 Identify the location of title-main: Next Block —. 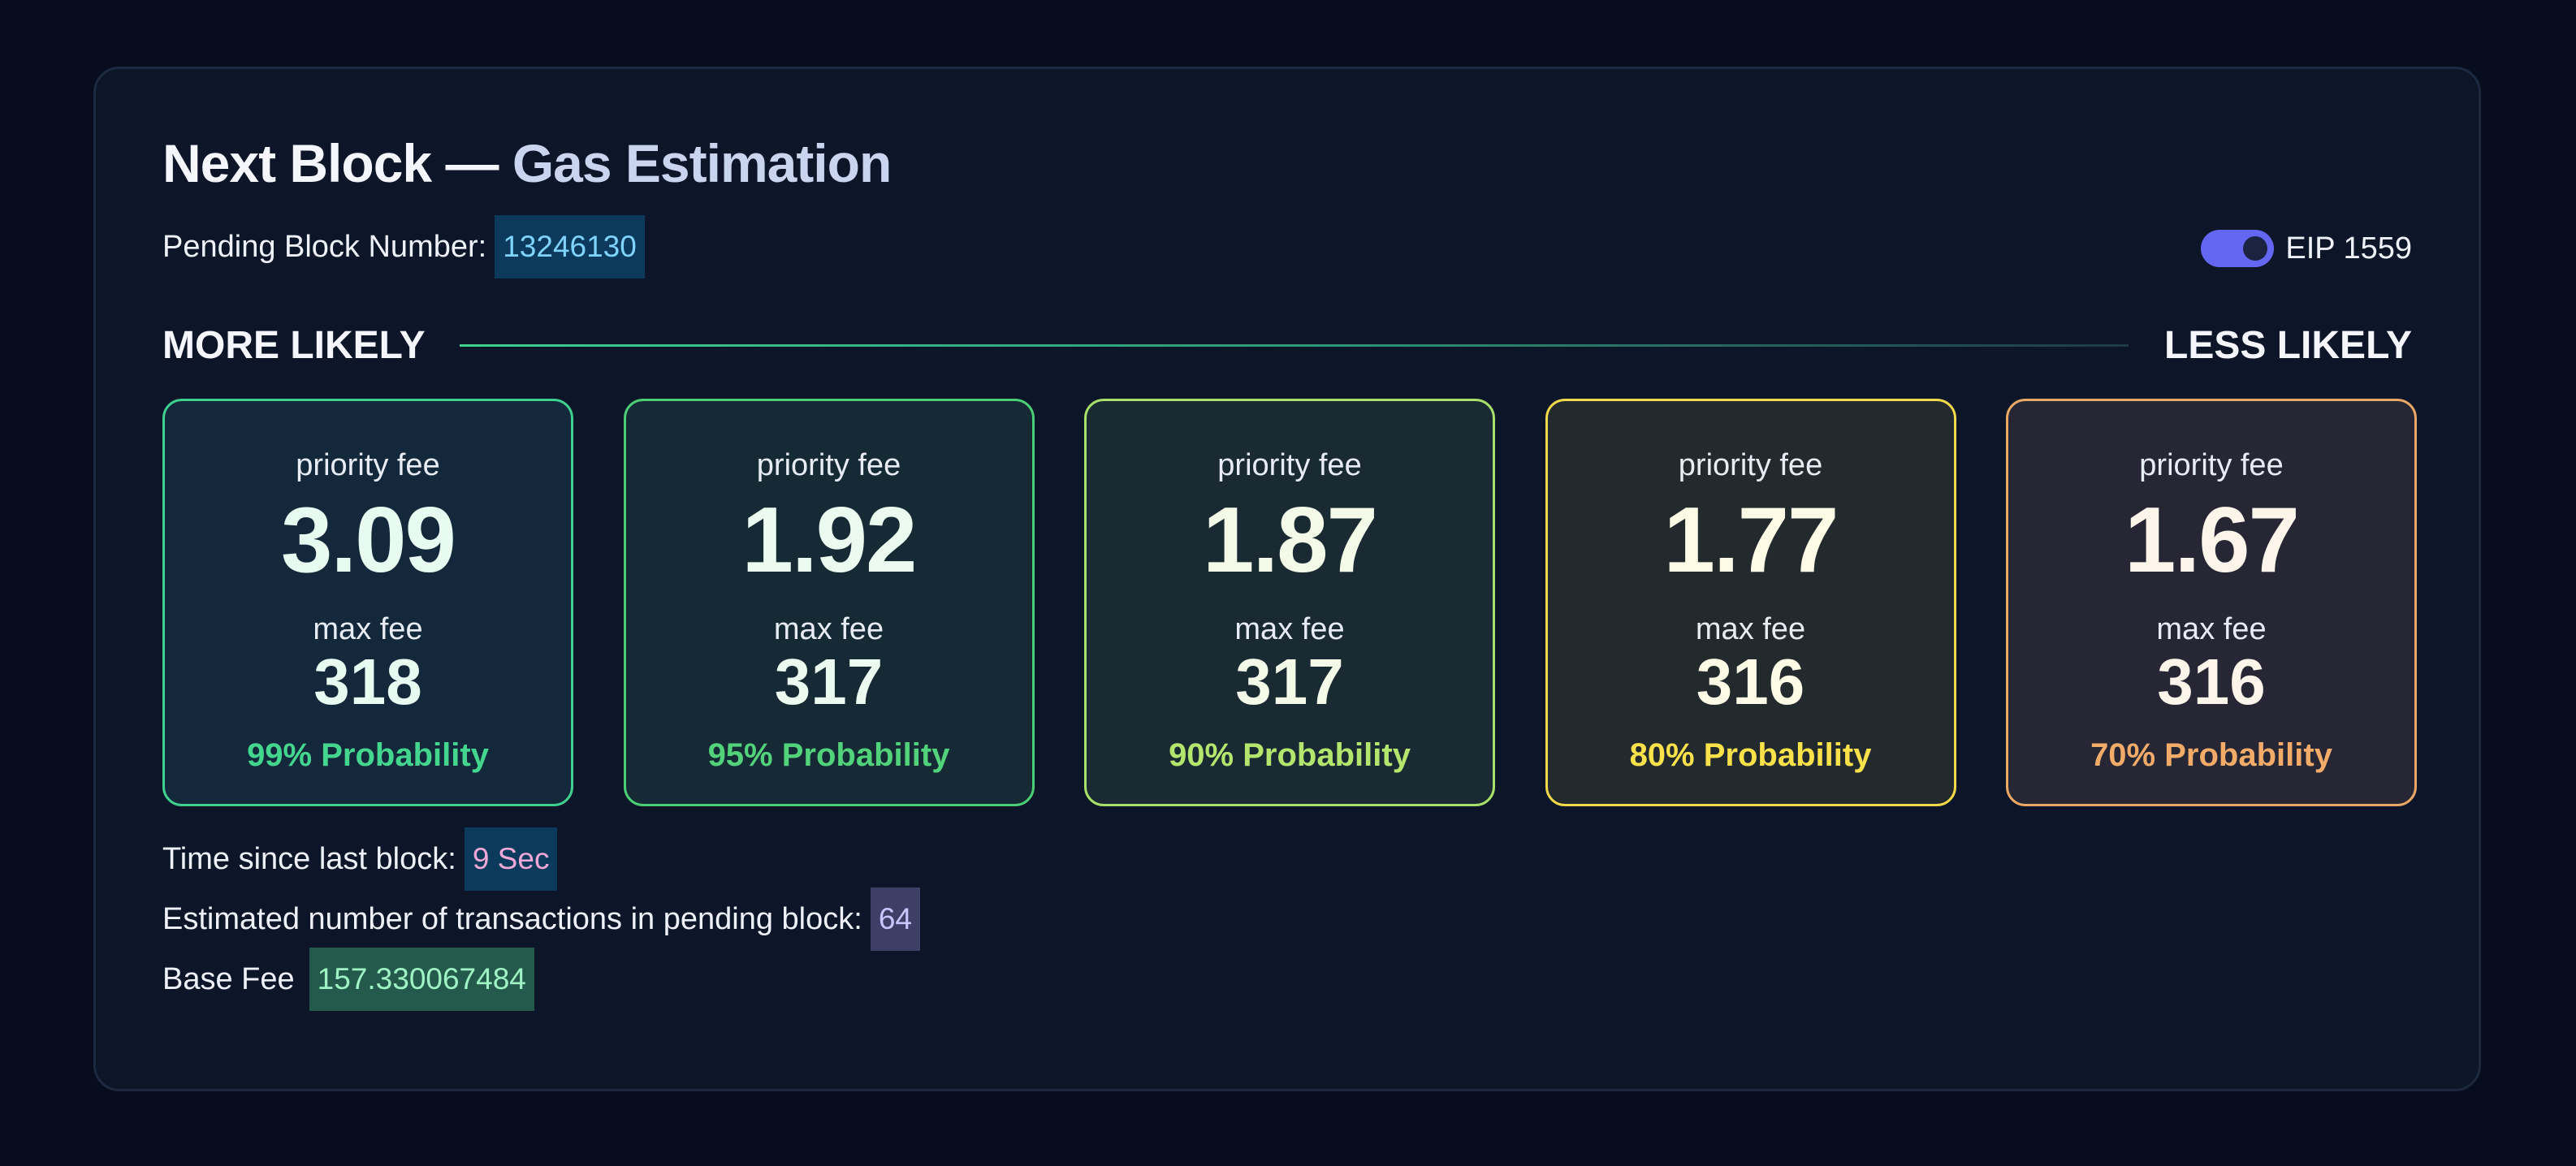
(331, 163).